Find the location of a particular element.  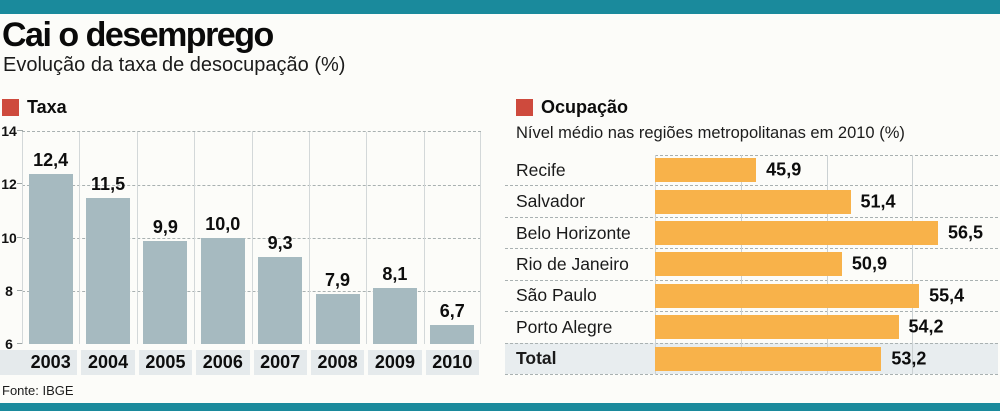

page-title: Cai o desemprego is located at coordinates (138, 35).